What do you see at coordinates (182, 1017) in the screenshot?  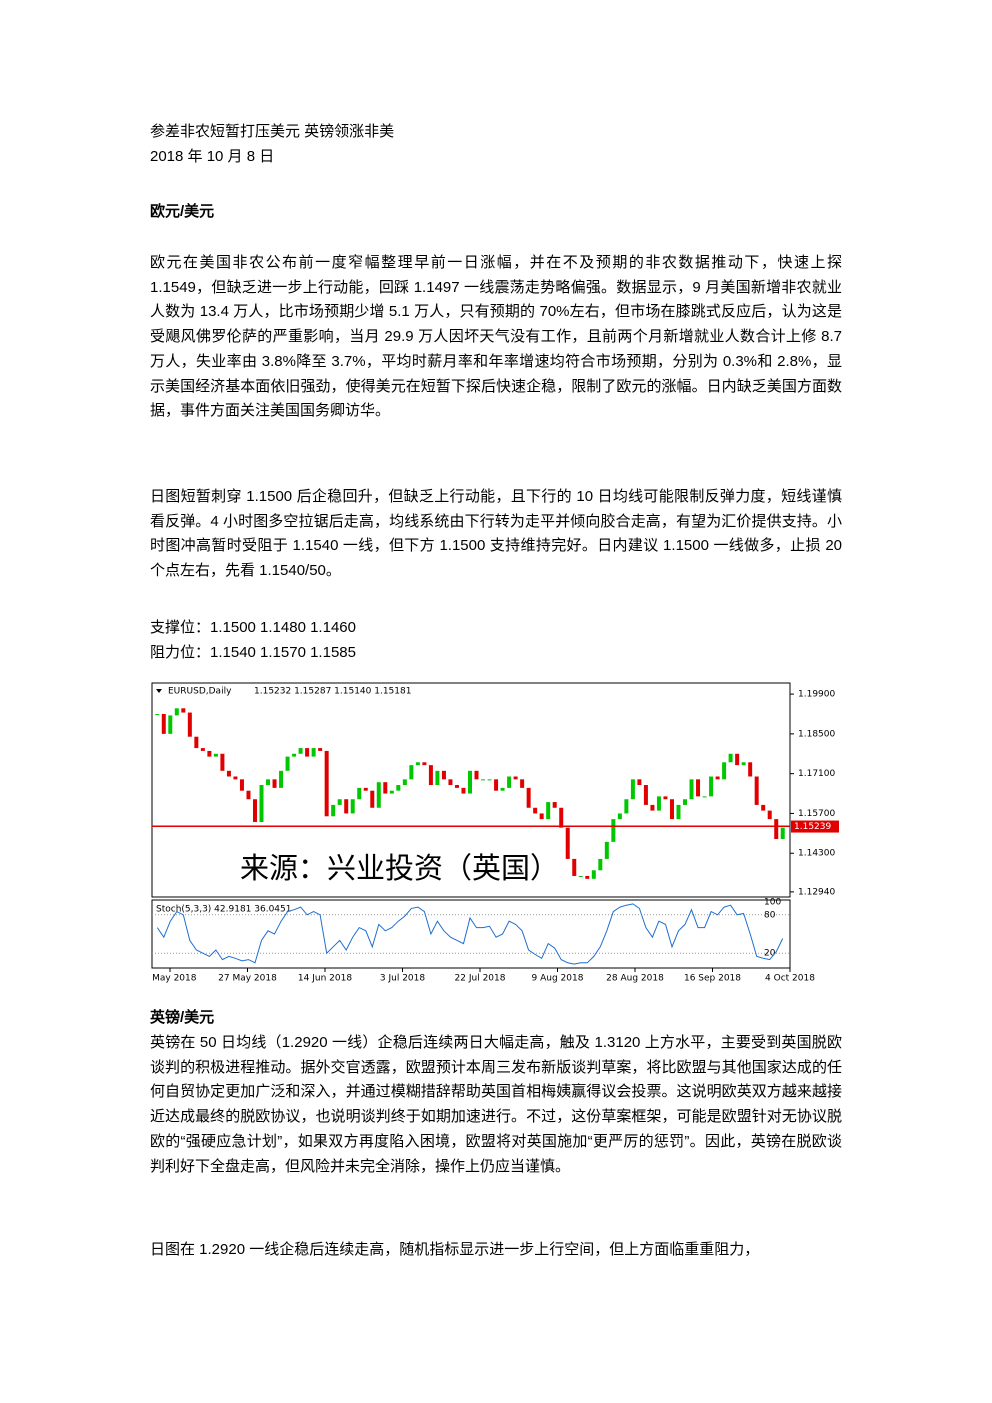 I see `section-heading: 英镑/美元` at bounding box center [182, 1017].